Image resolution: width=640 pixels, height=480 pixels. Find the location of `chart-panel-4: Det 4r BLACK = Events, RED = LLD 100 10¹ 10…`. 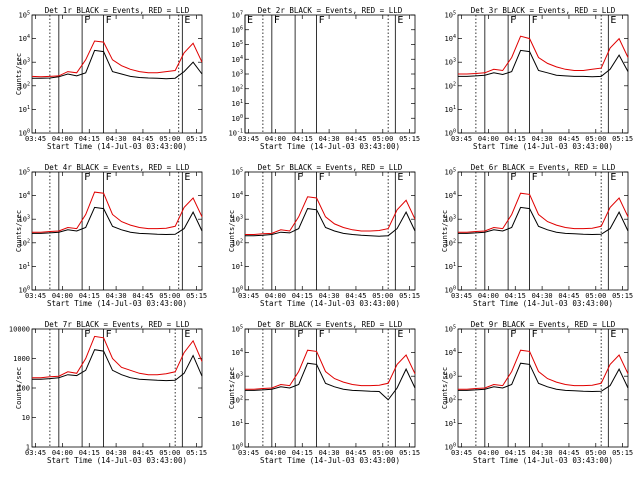

chart-panel-4: Det 4r BLACK = Events, RED = LLD 100 10¹ 10… is located at coordinates (111, 235).